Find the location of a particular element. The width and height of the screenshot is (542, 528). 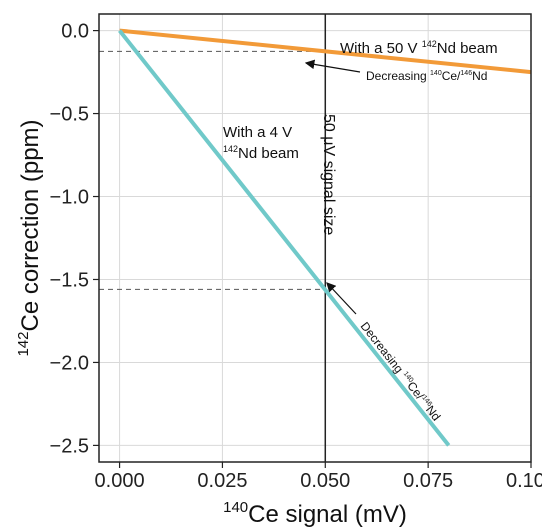

vline-label: 50 μV signal size is located at coordinates (328, 174).